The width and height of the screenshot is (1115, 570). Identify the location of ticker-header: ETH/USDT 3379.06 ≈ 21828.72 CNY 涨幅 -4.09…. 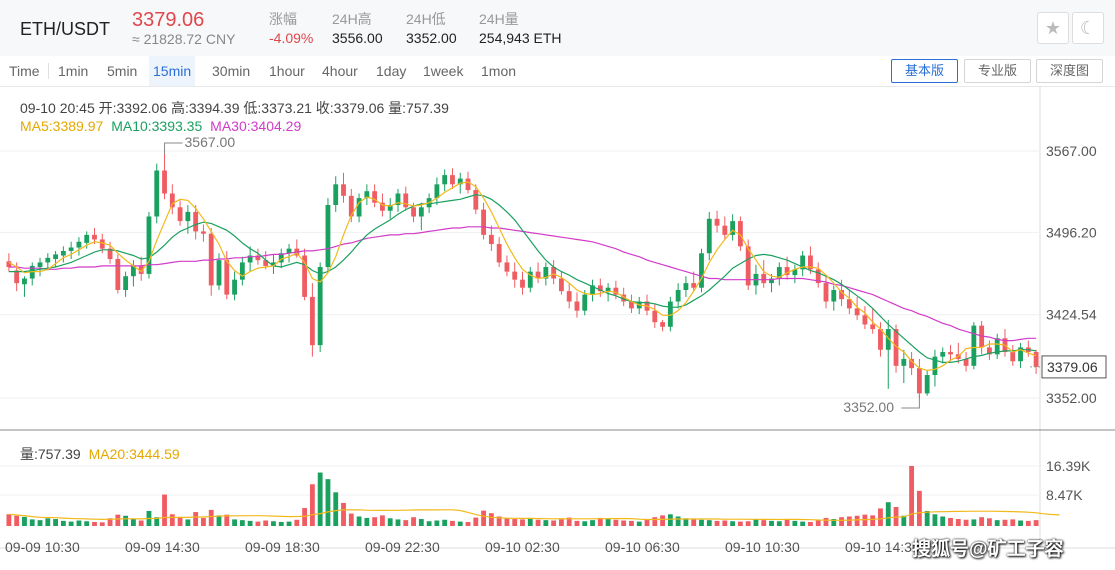
(557, 28).